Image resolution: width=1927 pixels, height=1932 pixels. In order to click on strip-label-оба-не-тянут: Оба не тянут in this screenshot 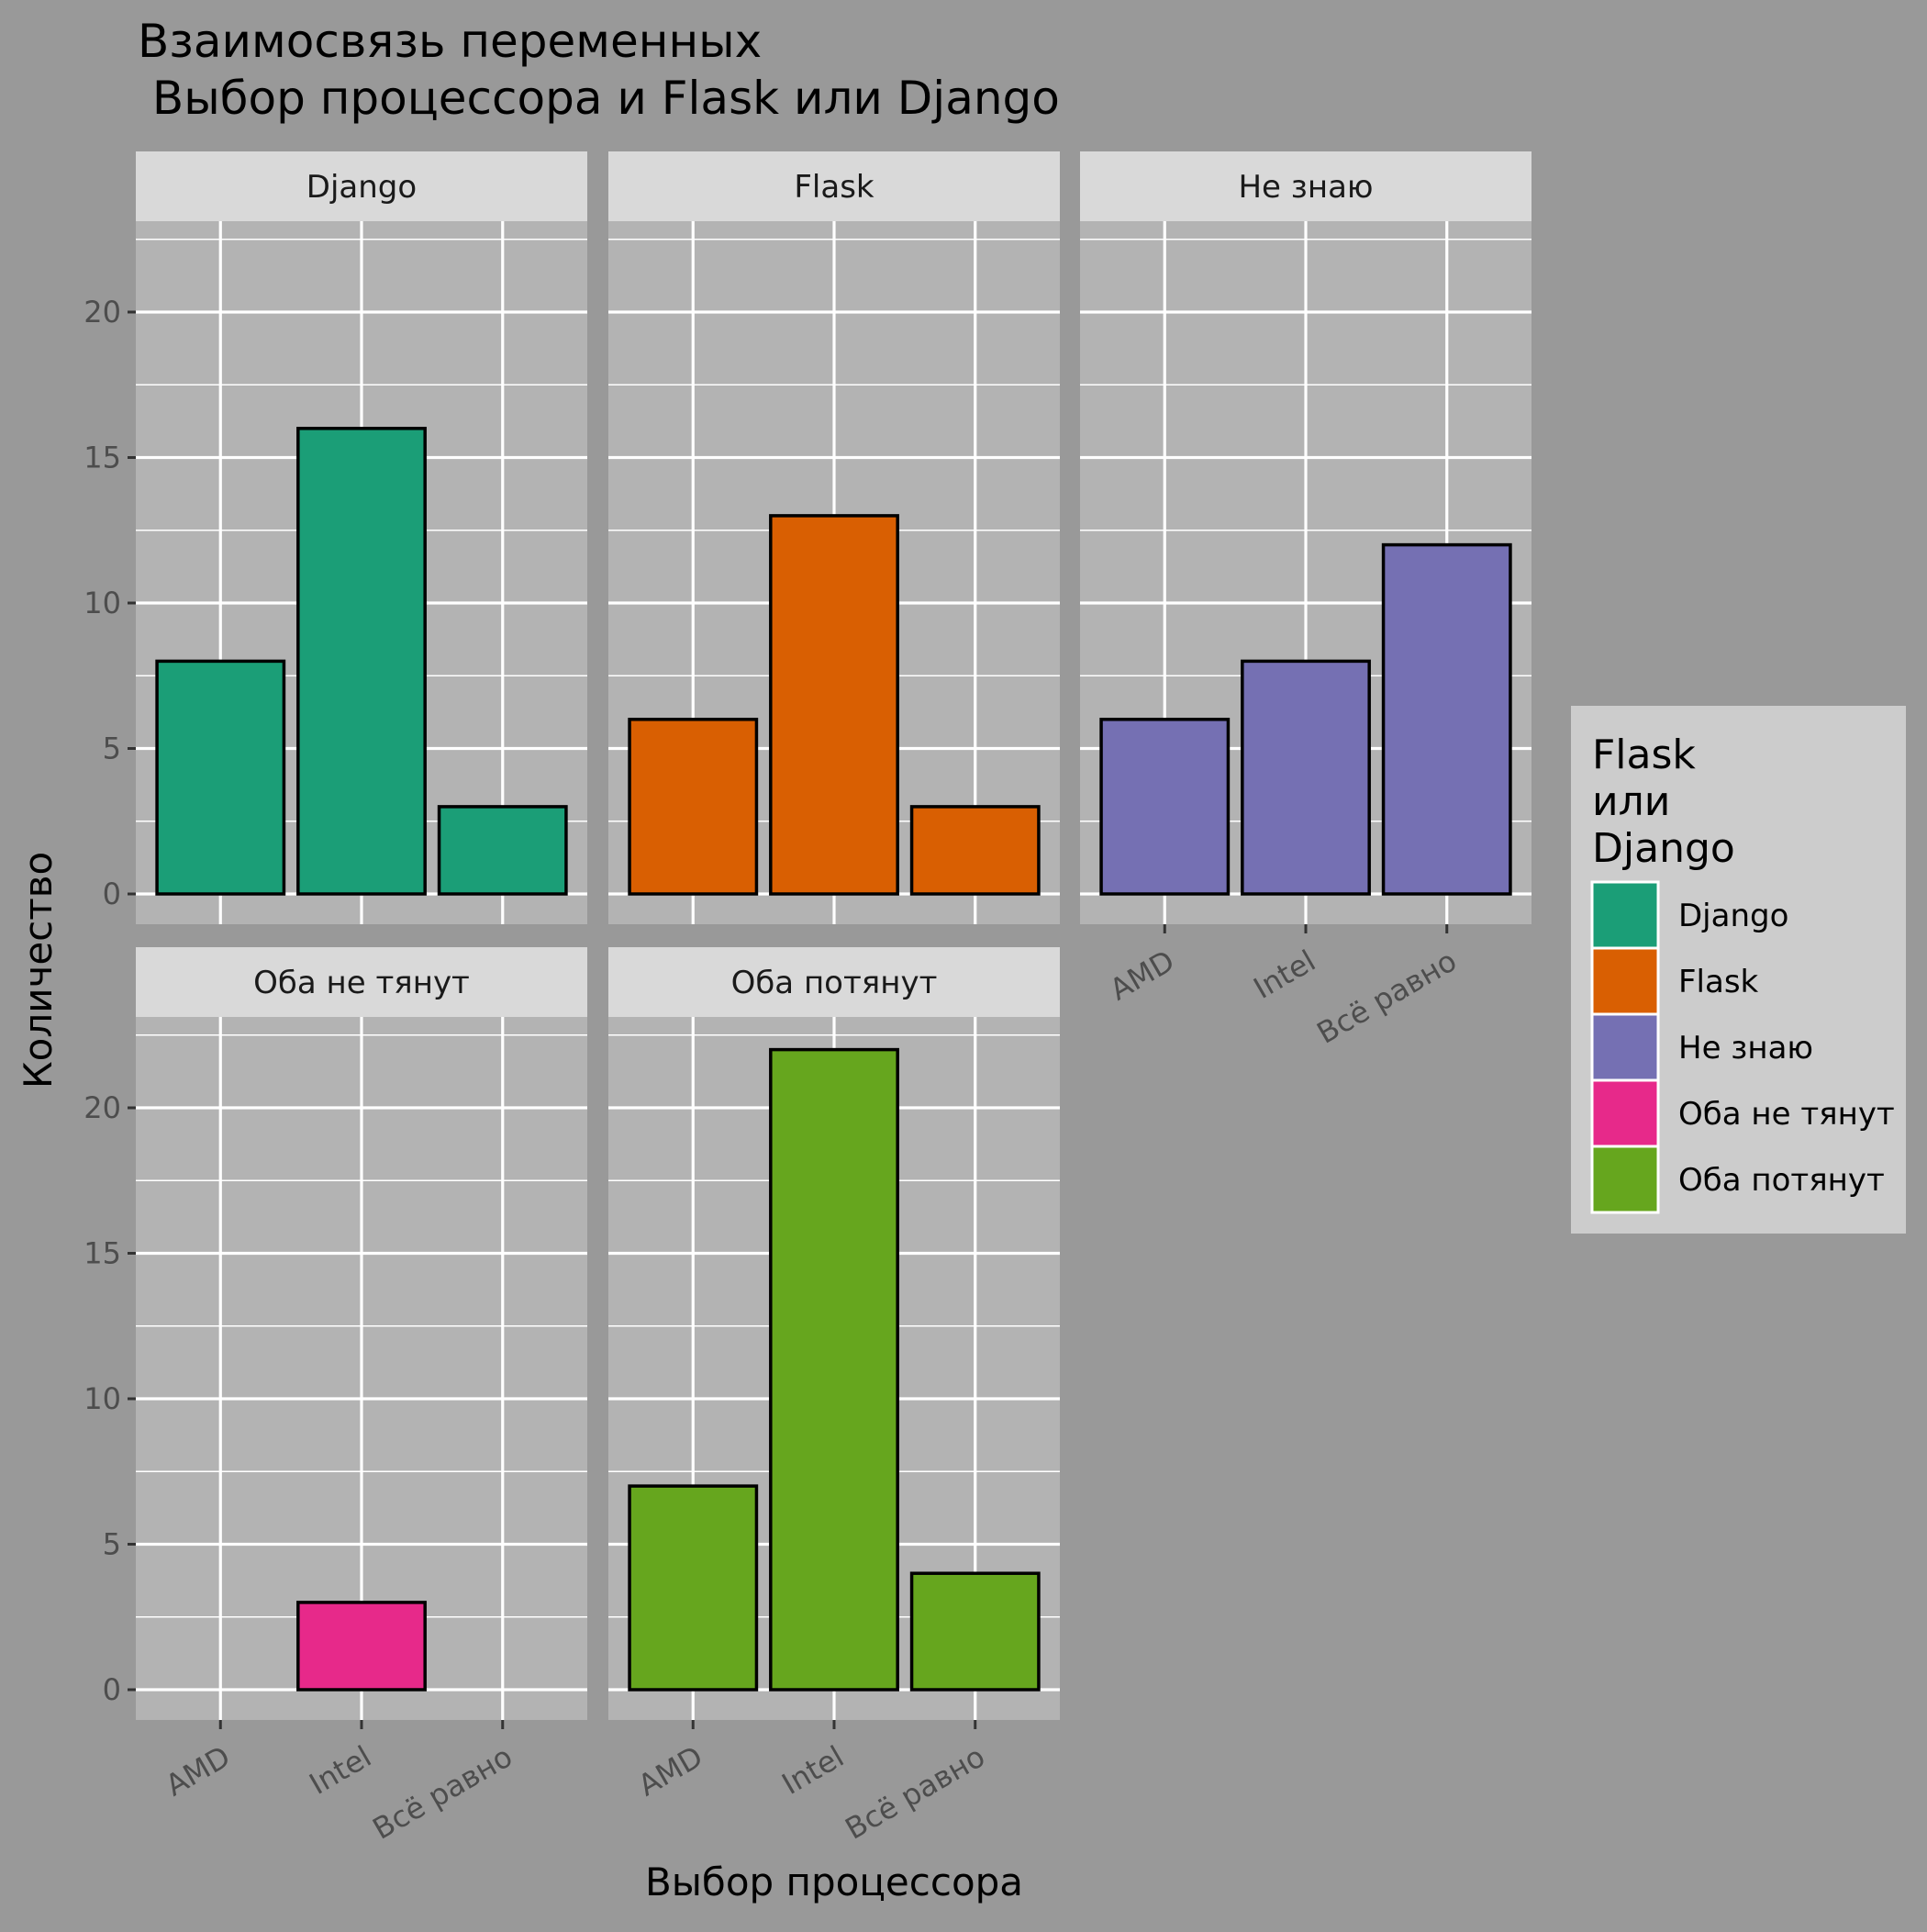, I will do `click(361, 983)`.